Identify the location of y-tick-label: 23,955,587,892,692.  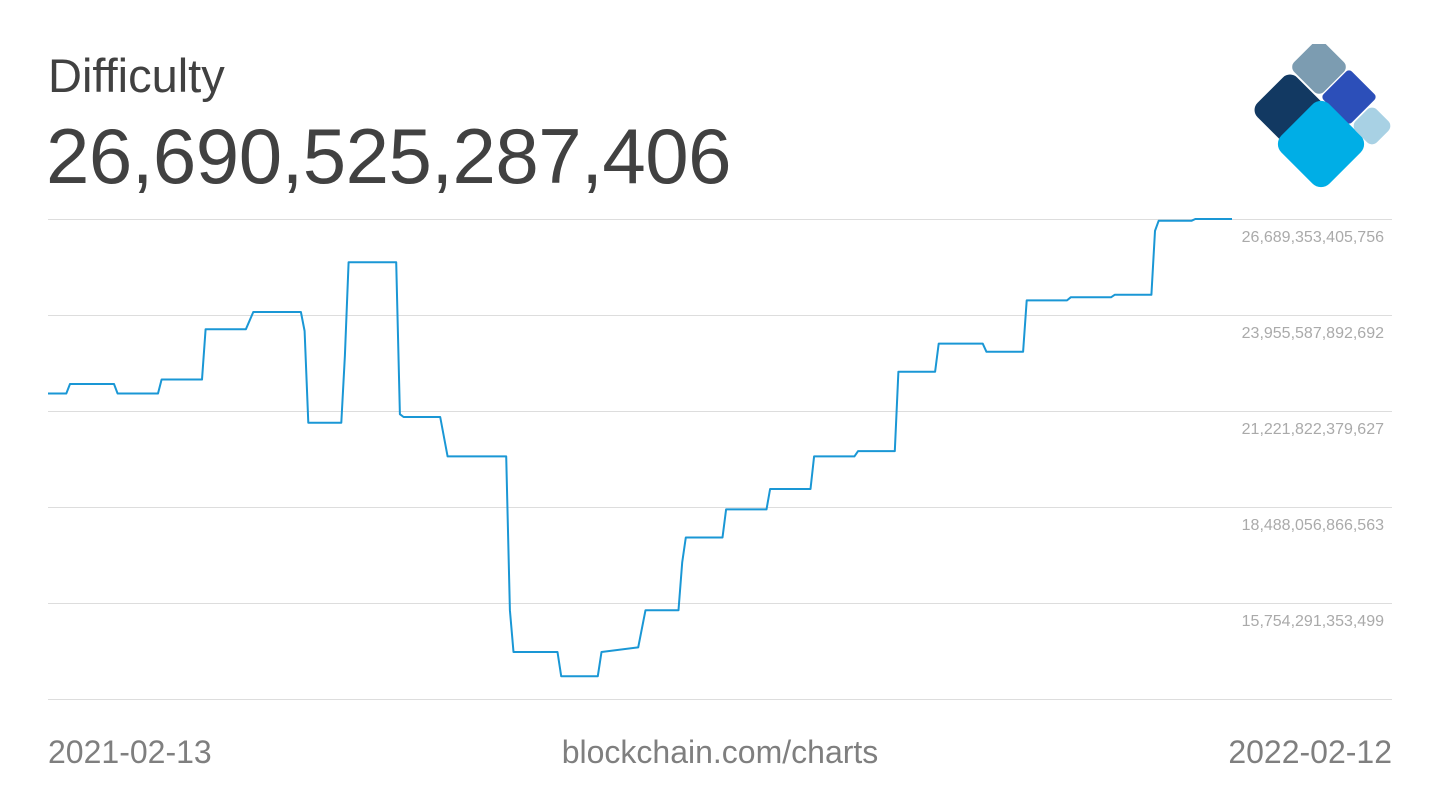
(1313, 333).